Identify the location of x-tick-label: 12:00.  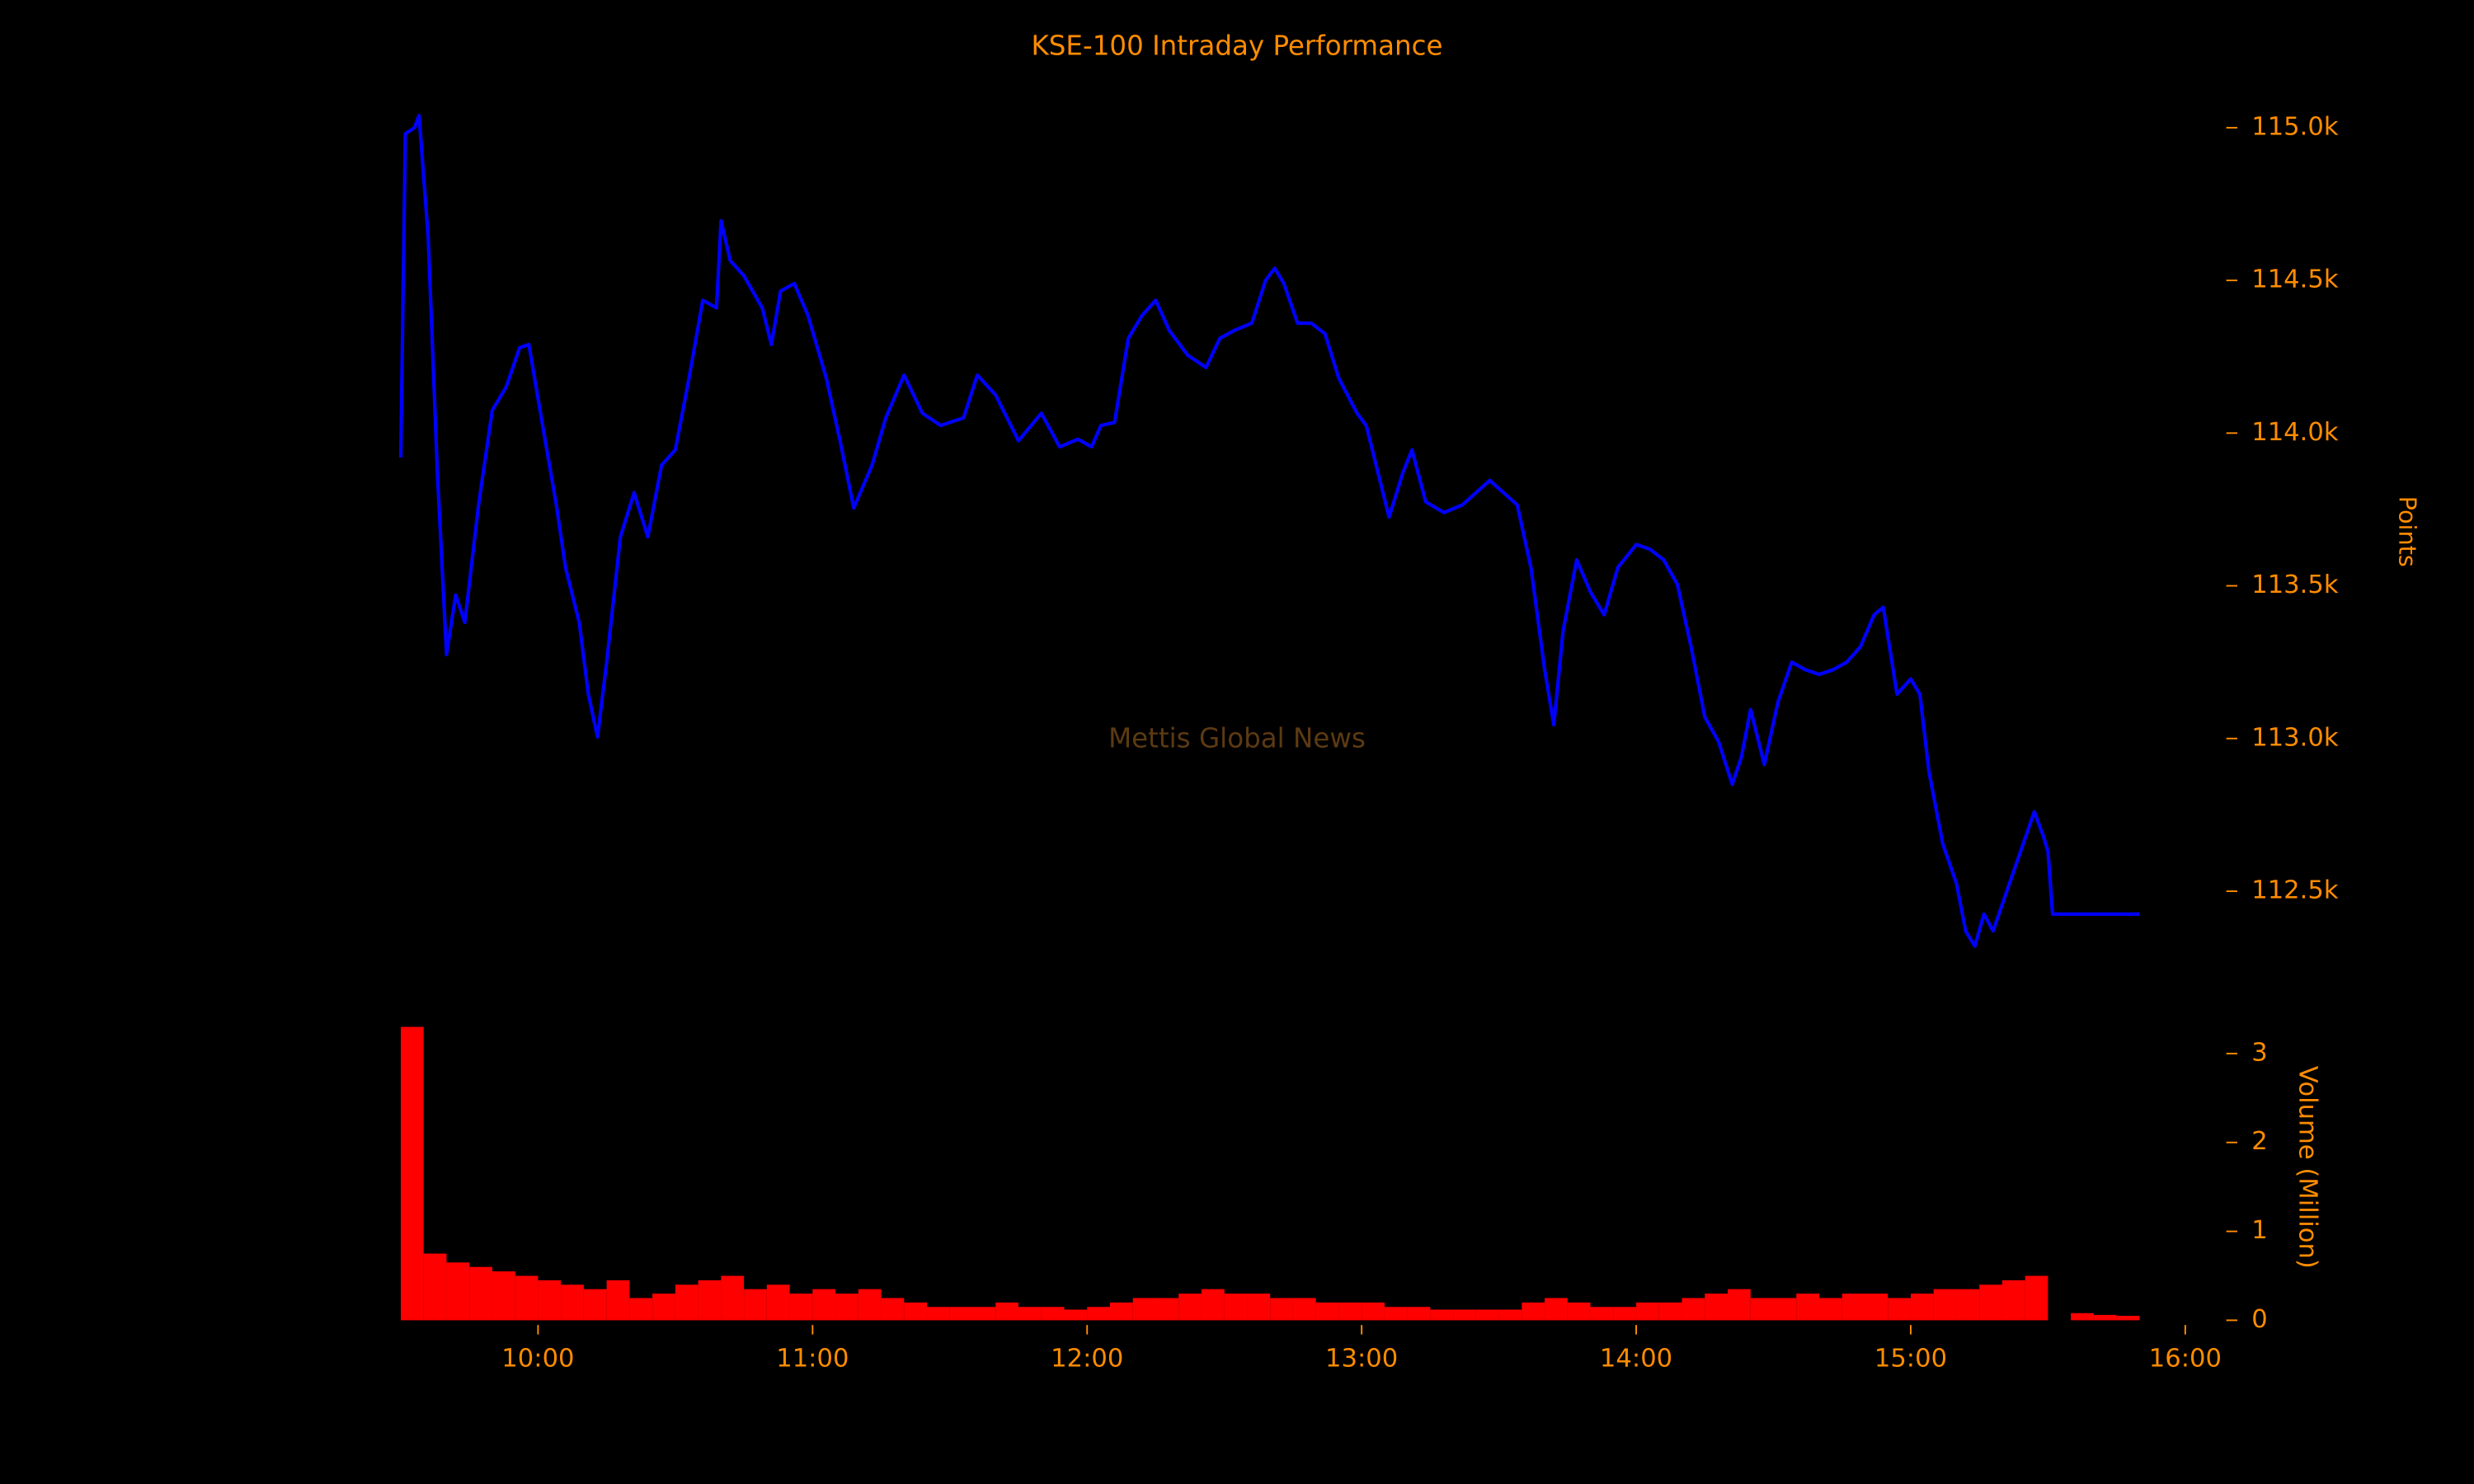
(1087, 1359).